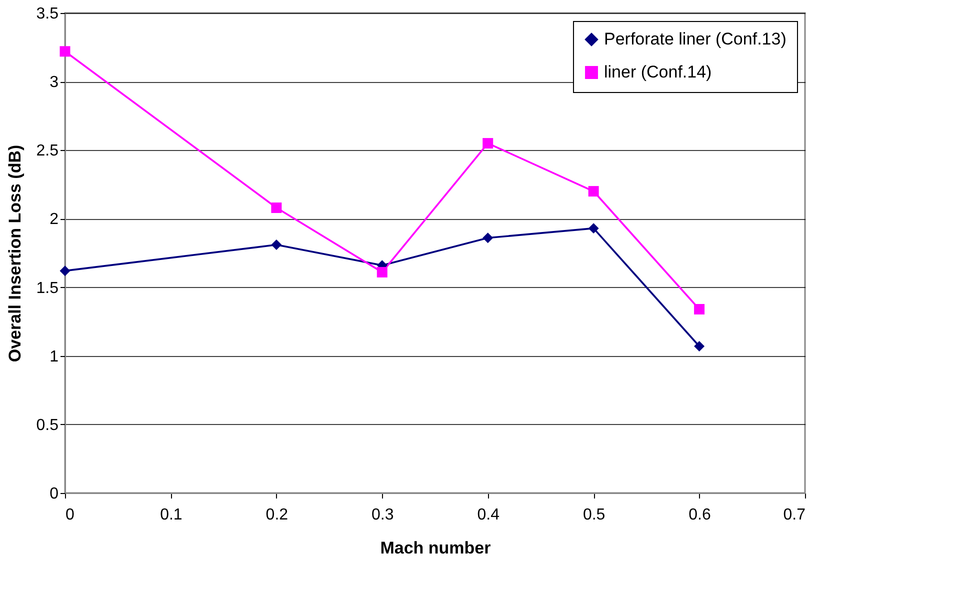 The width and height of the screenshot is (954, 603). Describe the element at coordinates (277, 515) in the screenshot. I see `x-tick-label: 0.2` at that location.